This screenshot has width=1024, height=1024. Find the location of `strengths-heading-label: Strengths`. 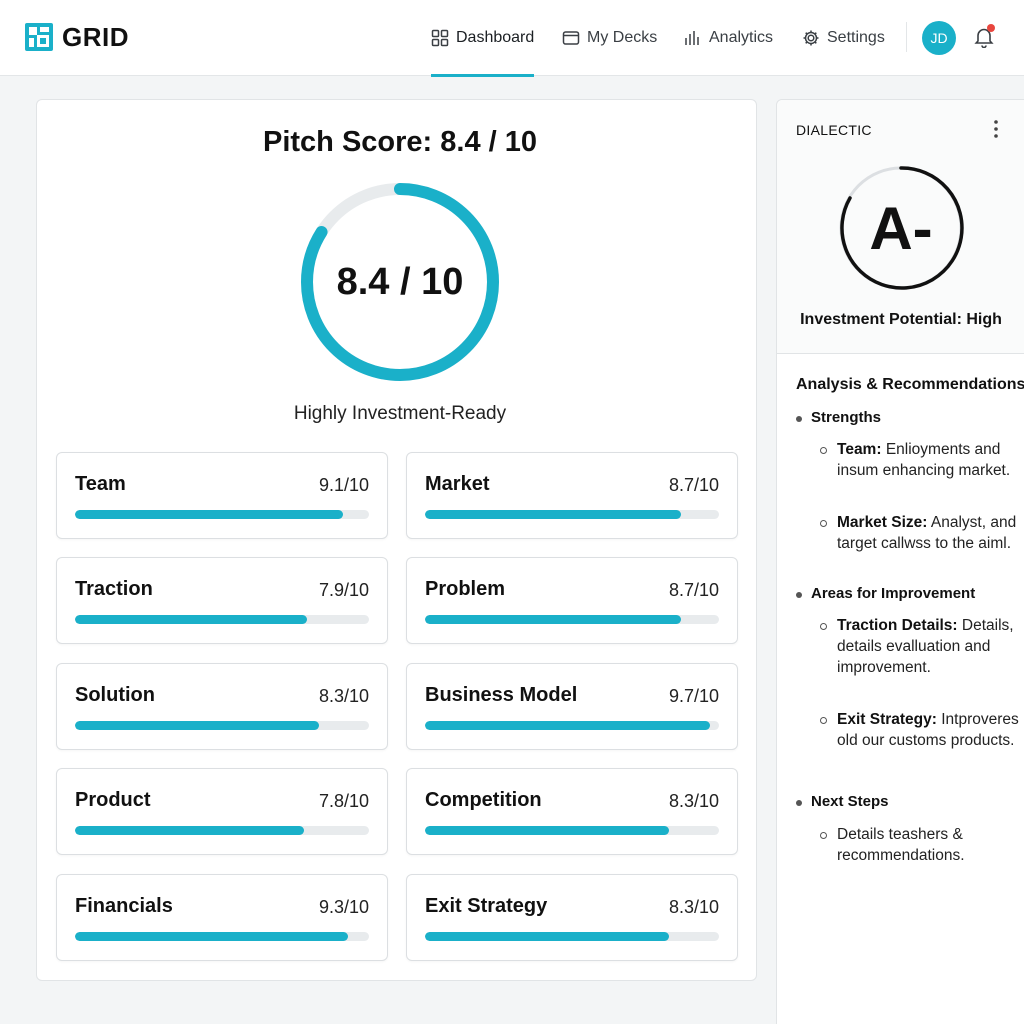

strengths-heading-label: Strengths is located at coordinates (846, 417).